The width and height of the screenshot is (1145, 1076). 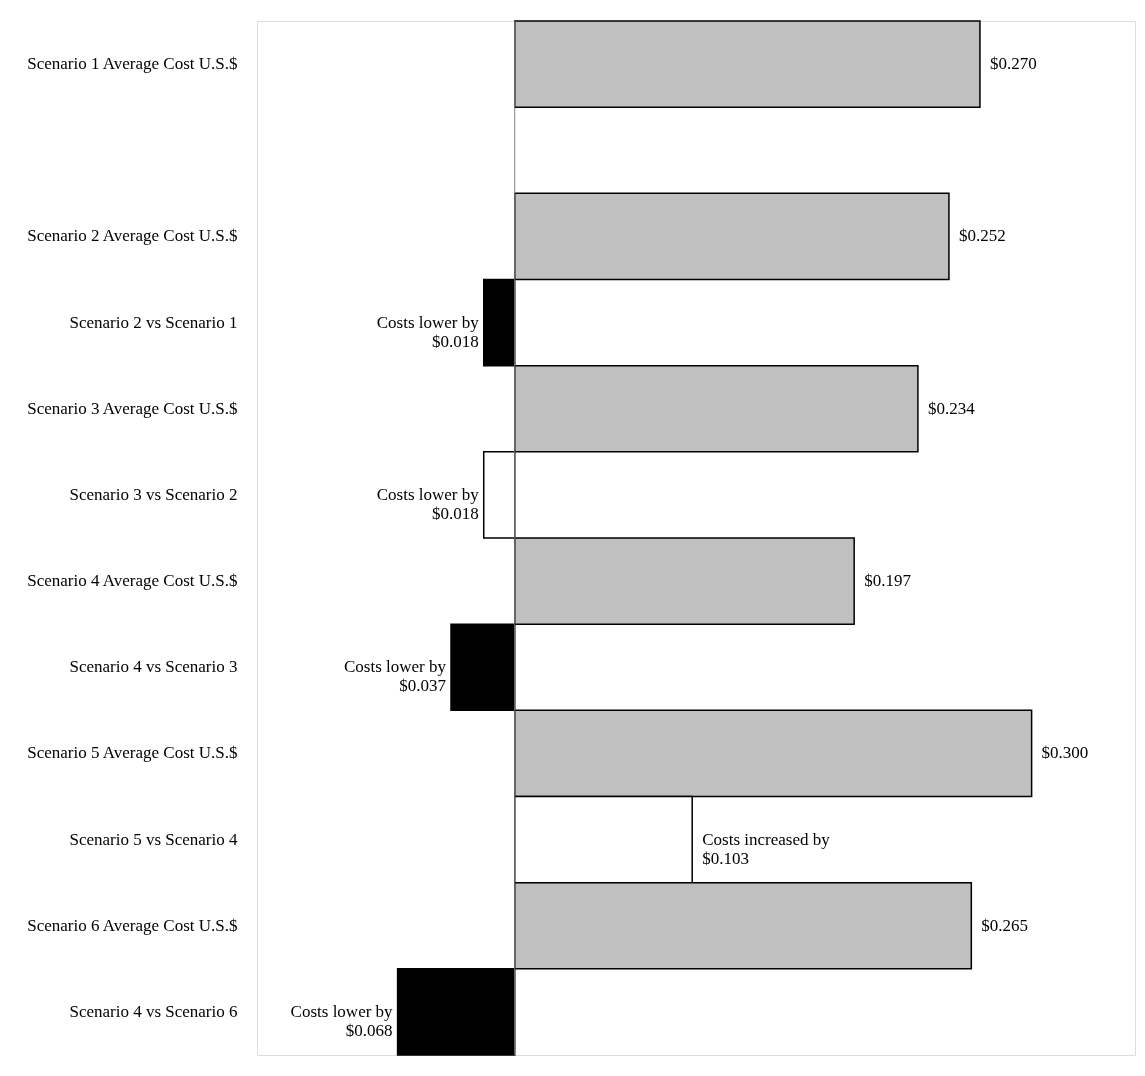 What do you see at coordinates (395, 676) in the screenshot?
I see `data-label: Costs lower by $0.037` at bounding box center [395, 676].